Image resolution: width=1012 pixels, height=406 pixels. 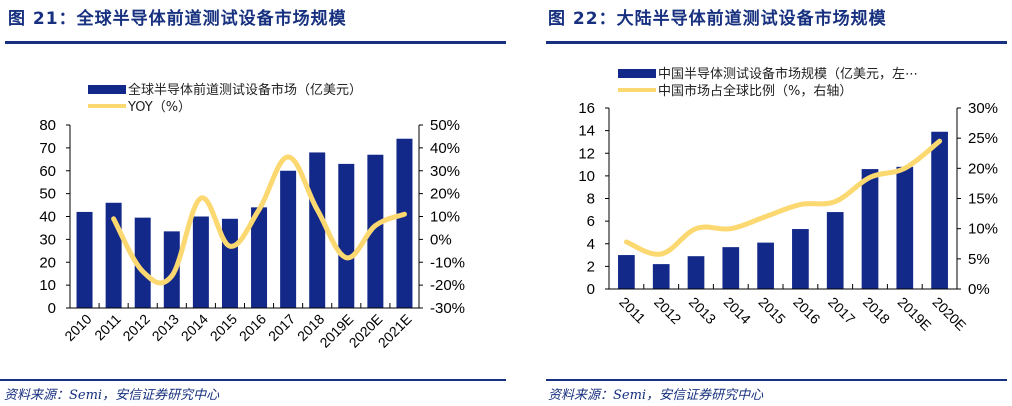 I want to click on y-tick-label-left: 30, so click(x=47, y=239).